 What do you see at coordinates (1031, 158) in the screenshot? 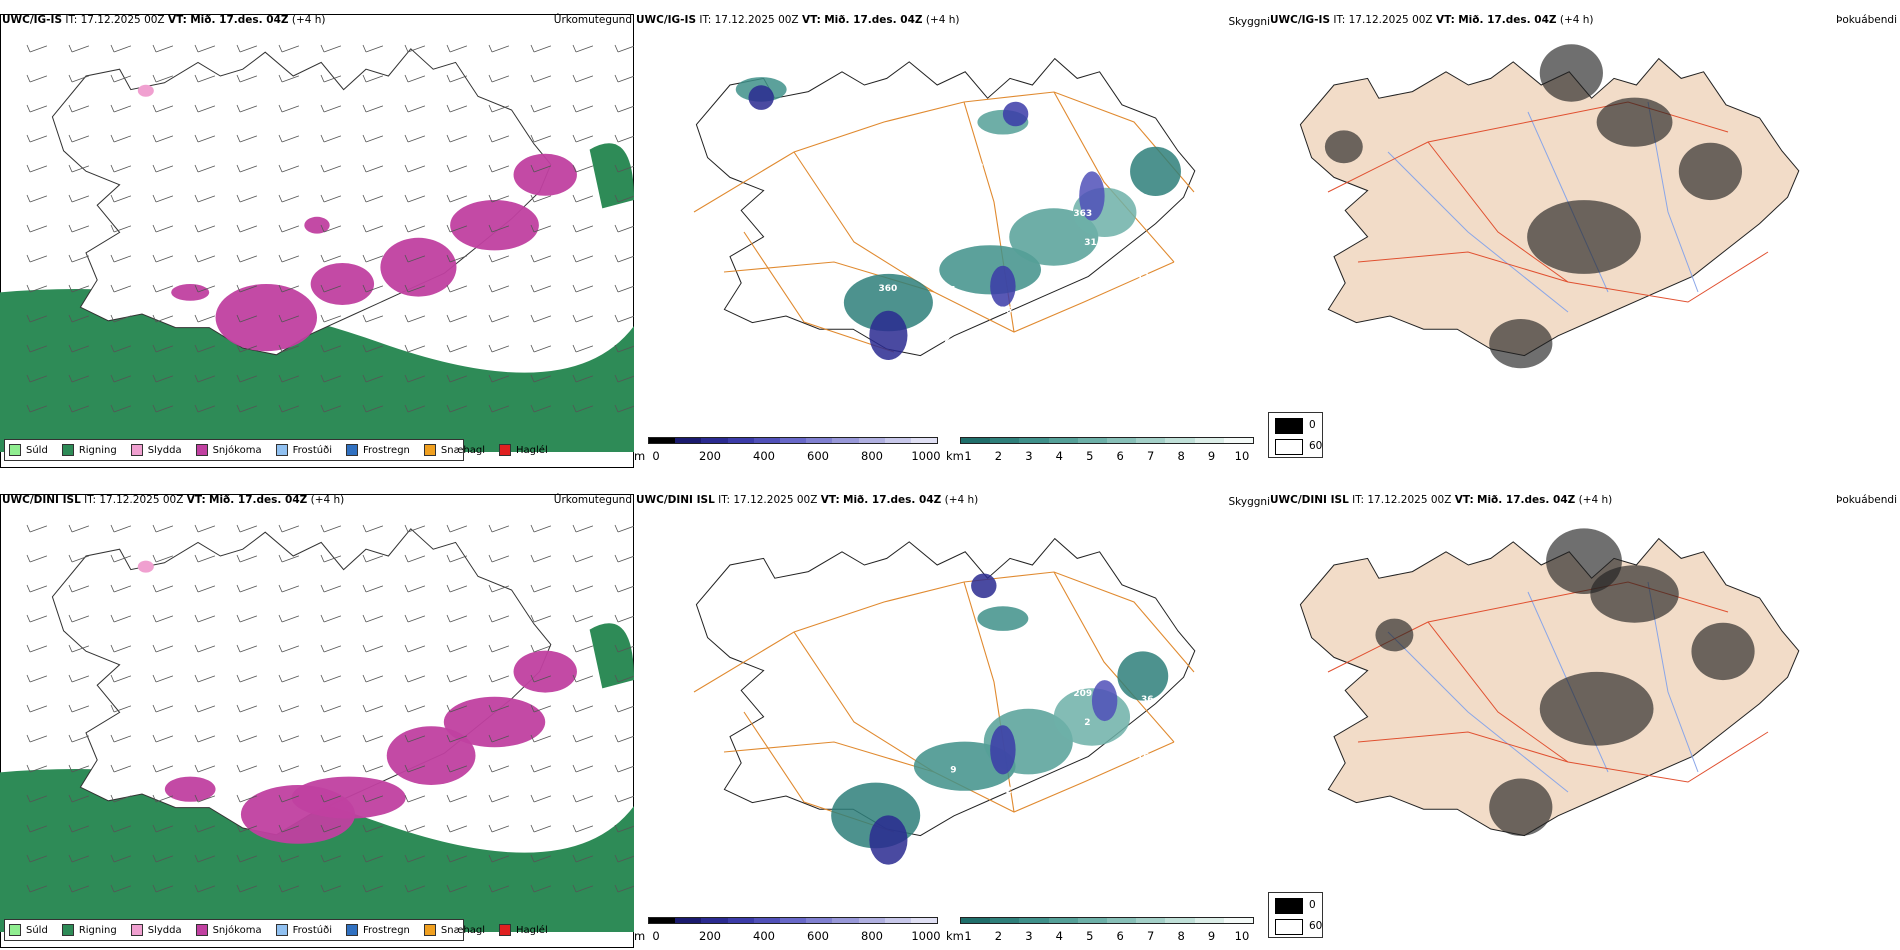
I see `ceiling-value-label: 91` at bounding box center [1031, 158].